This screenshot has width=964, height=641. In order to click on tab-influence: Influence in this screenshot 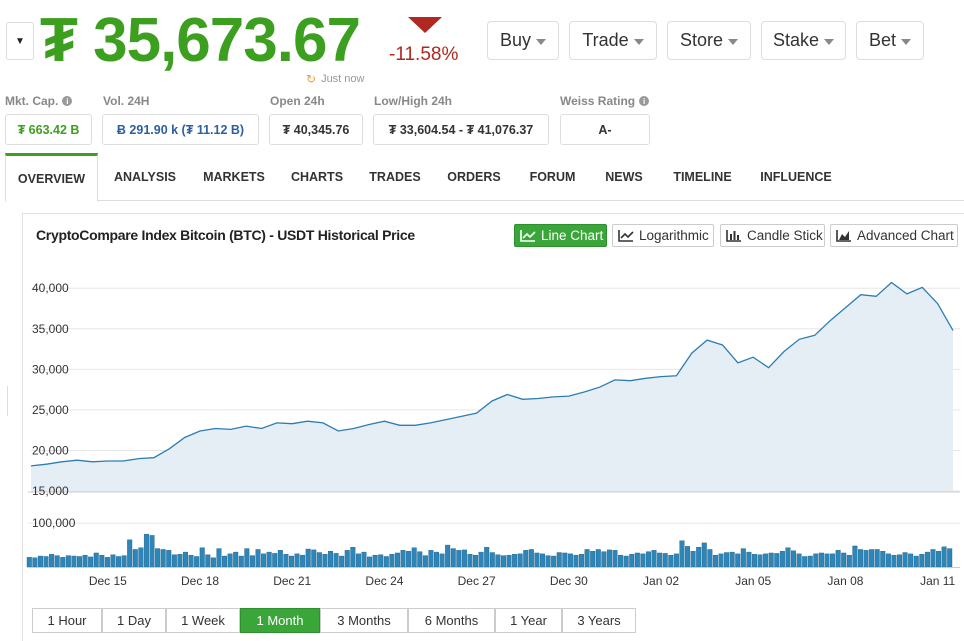, I will do `click(796, 177)`.